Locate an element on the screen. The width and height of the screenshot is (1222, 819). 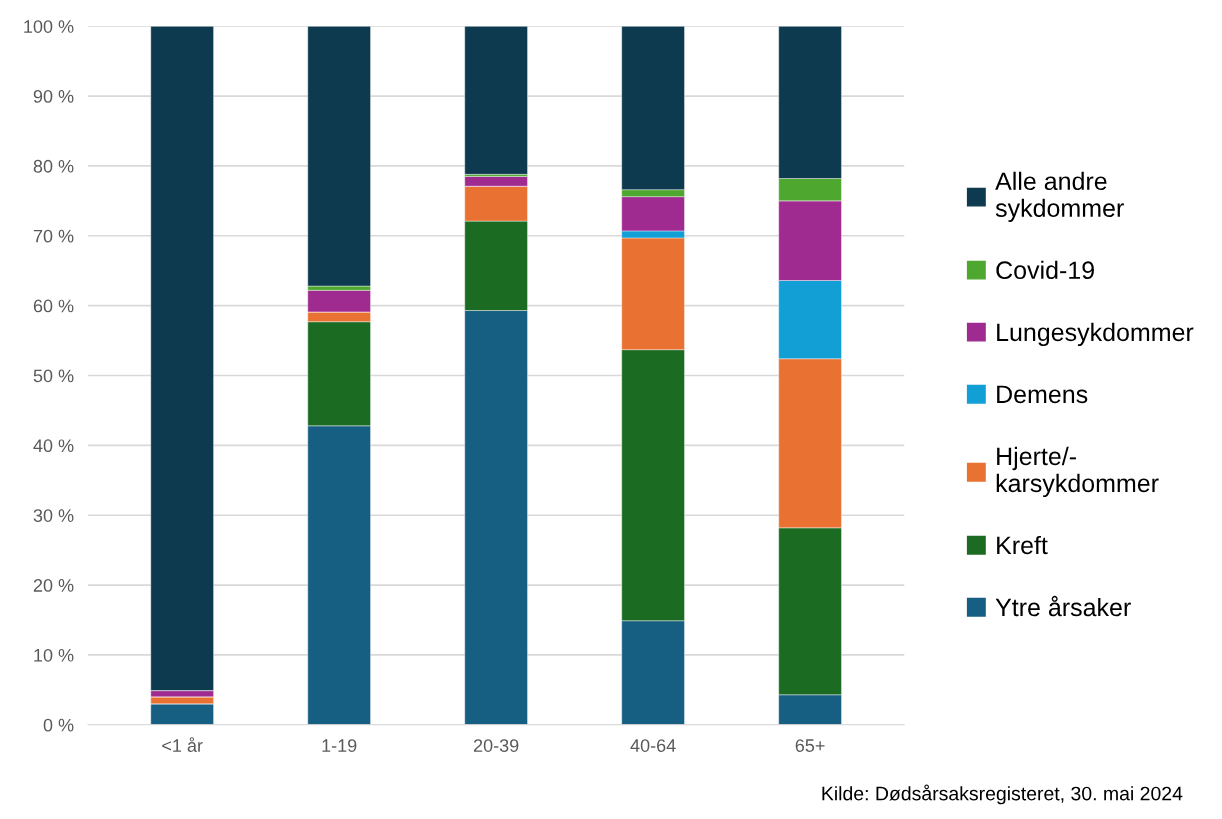
y-tick-label: 80 % is located at coordinates (53, 166).